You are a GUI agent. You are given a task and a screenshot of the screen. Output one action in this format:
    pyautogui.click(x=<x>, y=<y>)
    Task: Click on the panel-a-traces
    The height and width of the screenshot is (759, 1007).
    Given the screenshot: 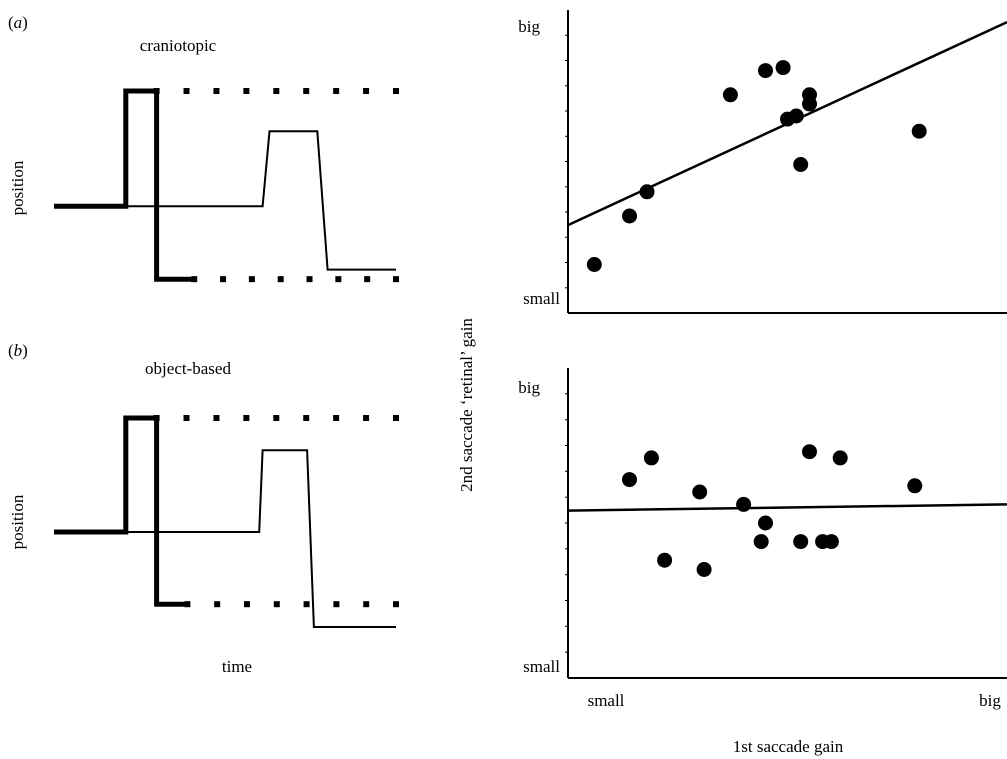 What is the action you would take?
    pyautogui.click(x=226, y=185)
    